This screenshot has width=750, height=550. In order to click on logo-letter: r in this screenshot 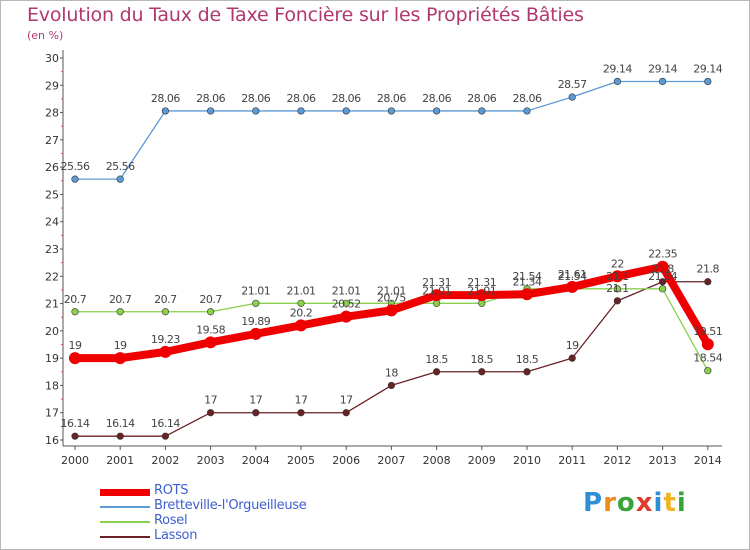, I will do `click(610, 503)`.